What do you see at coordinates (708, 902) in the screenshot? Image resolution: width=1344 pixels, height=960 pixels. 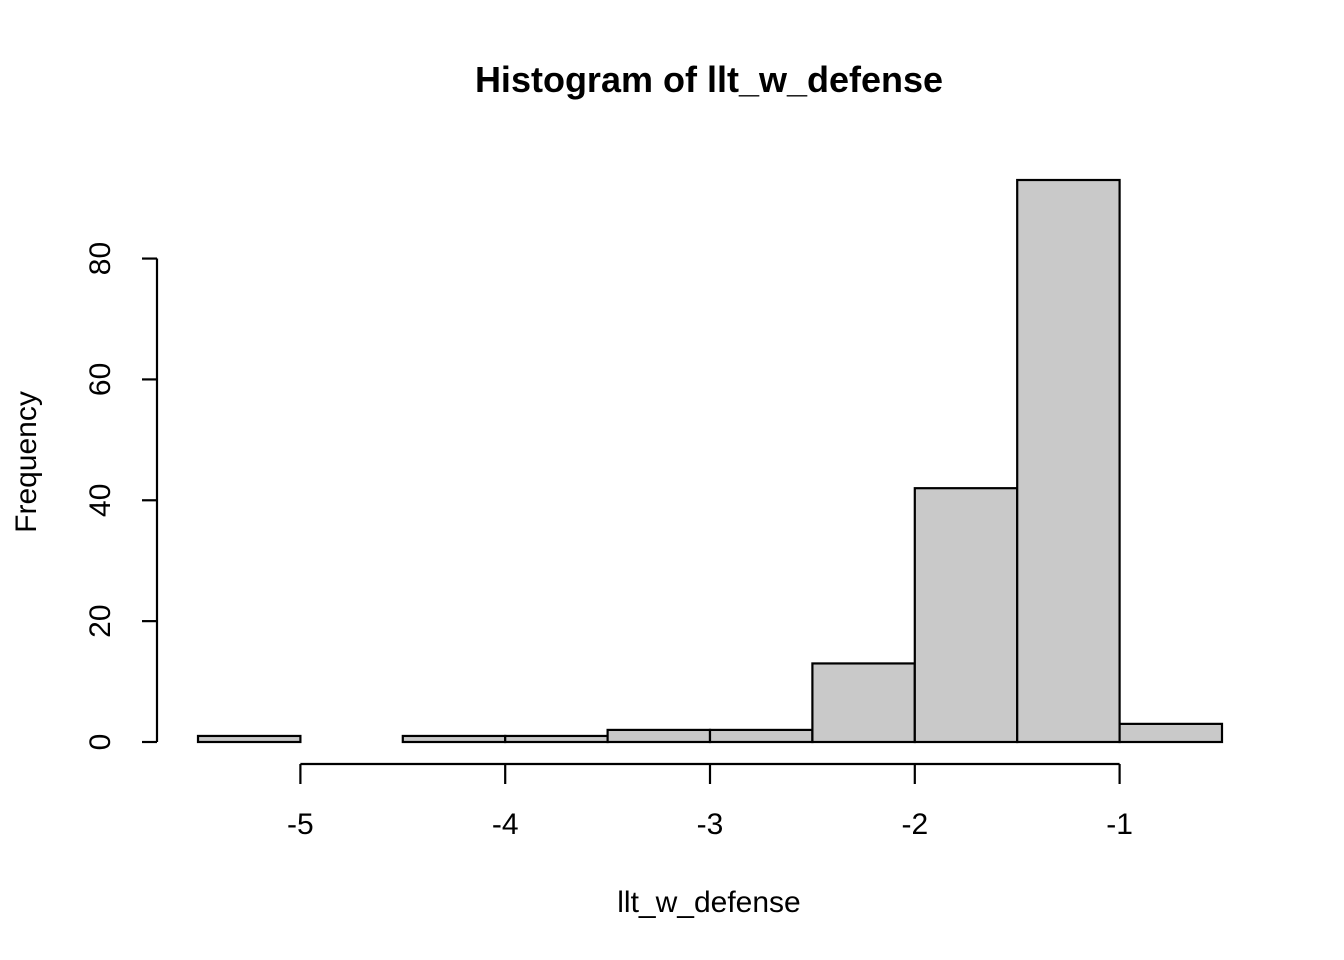 I see `x-axis-label: llt_w_defense` at bounding box center [708, 902].